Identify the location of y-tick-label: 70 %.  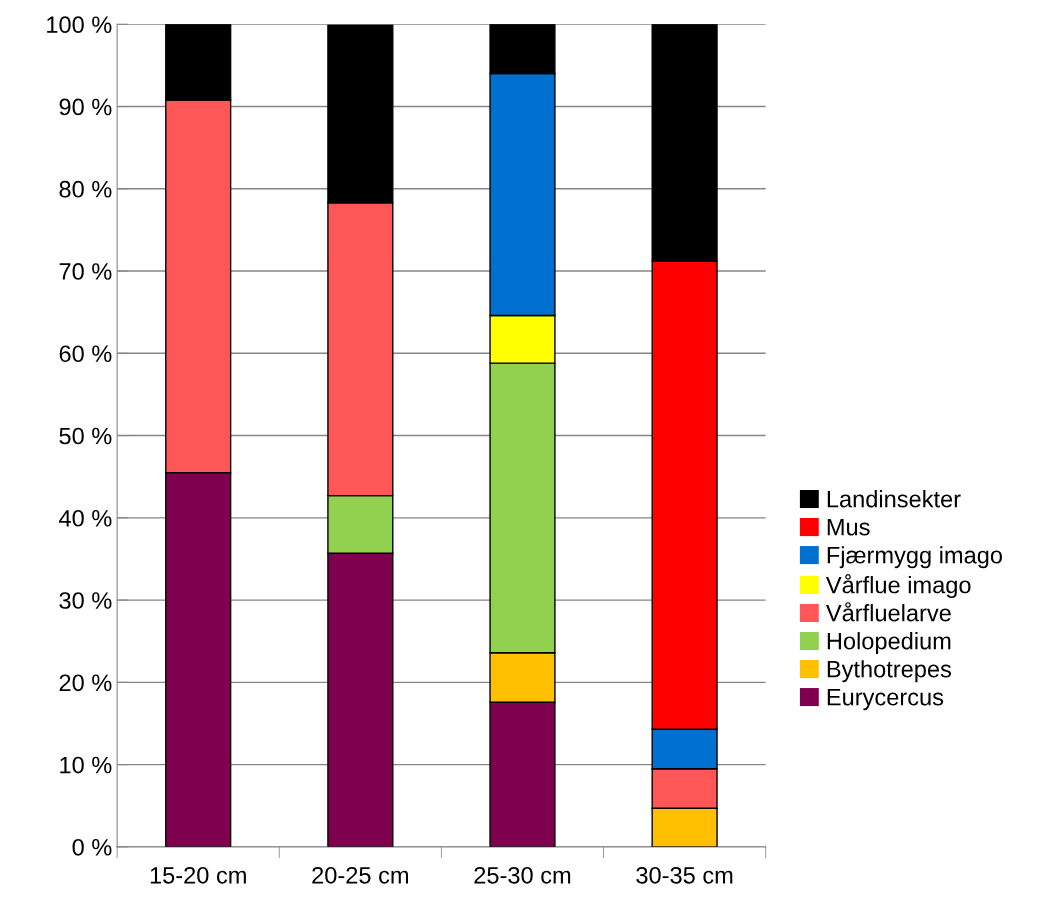
(85, 271).